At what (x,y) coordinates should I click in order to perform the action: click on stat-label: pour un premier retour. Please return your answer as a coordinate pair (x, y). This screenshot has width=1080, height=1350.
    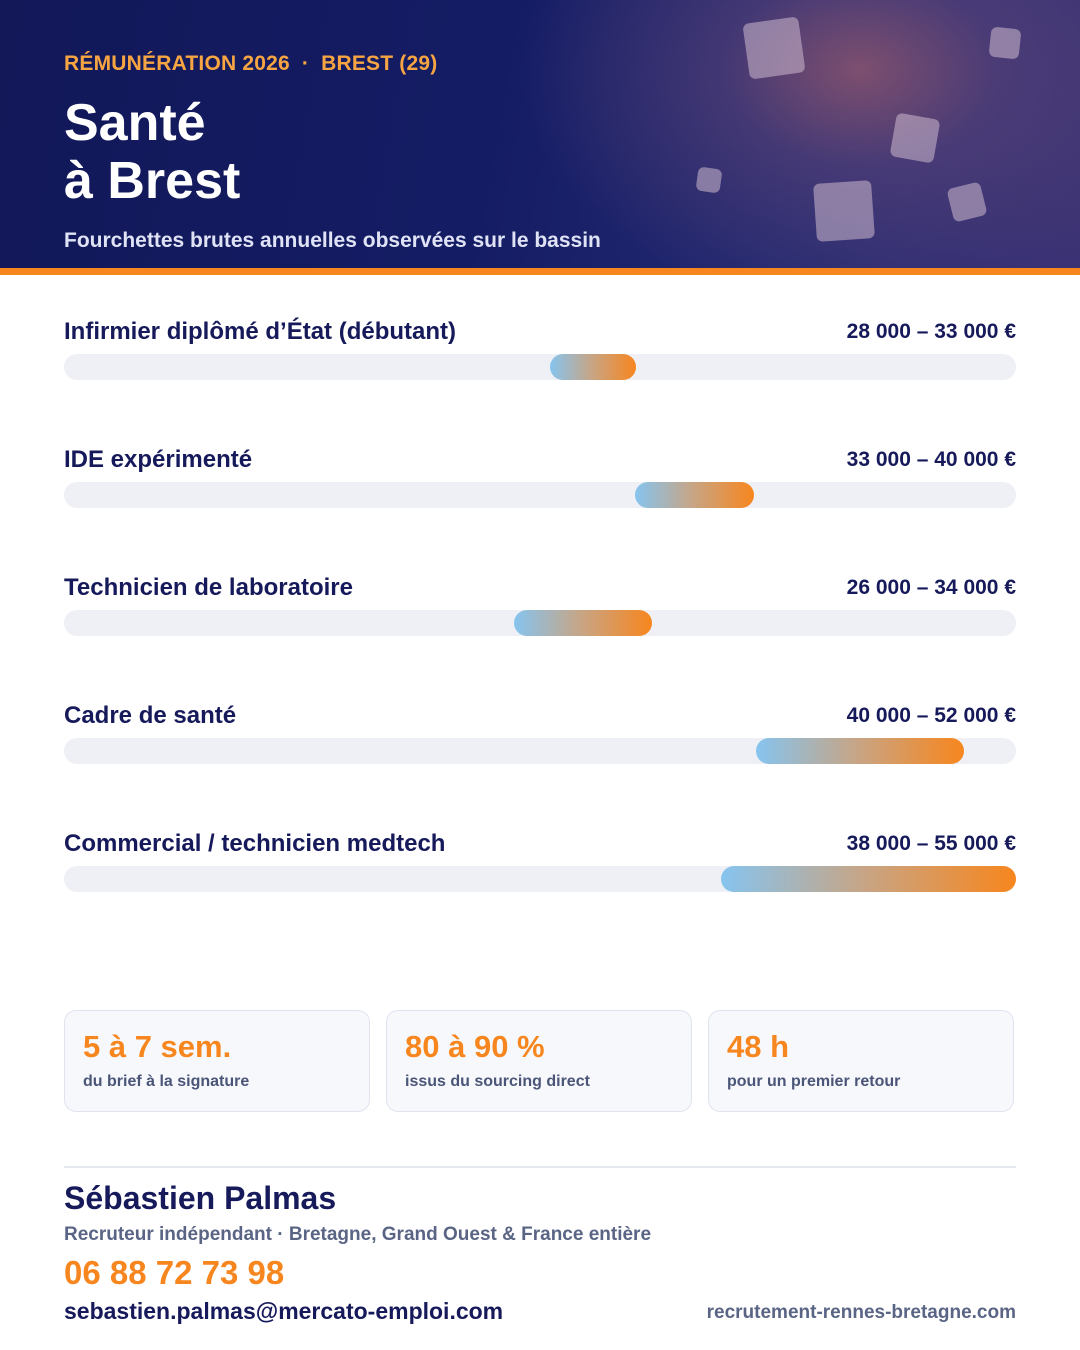
    Looking at the image, I should click on (814, 1081).